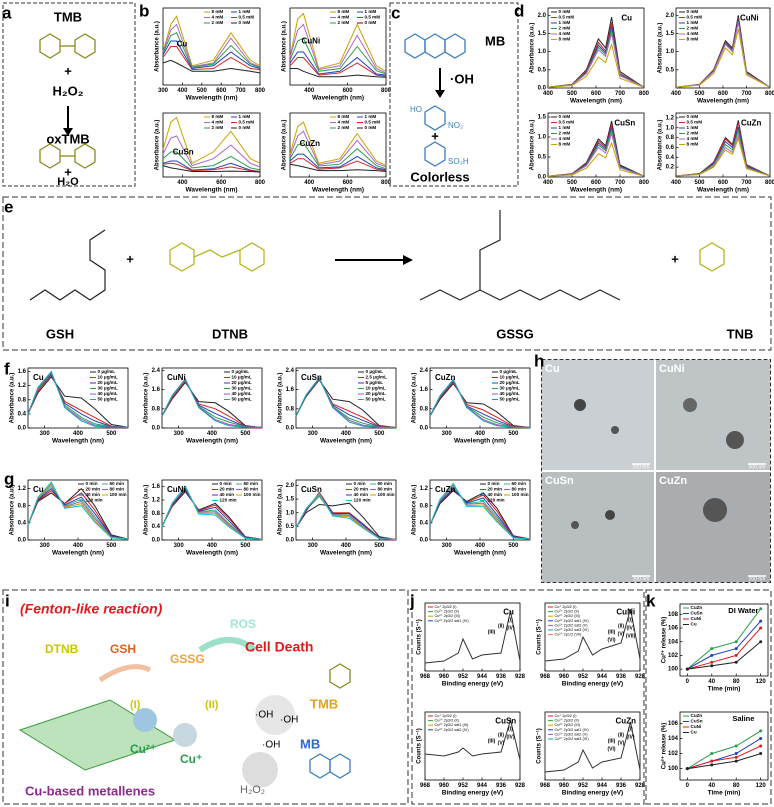 The image size is (774, 807). What do you see at coordinates (144, 10) in the screenshot?
I see `panel-label: b` at bounding box center [144, 10].